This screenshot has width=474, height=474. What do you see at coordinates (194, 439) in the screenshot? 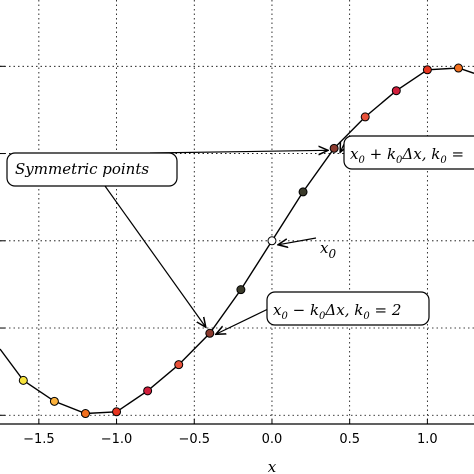
I see `x-tick-label: −0.5` at bounding box center [194, 439].